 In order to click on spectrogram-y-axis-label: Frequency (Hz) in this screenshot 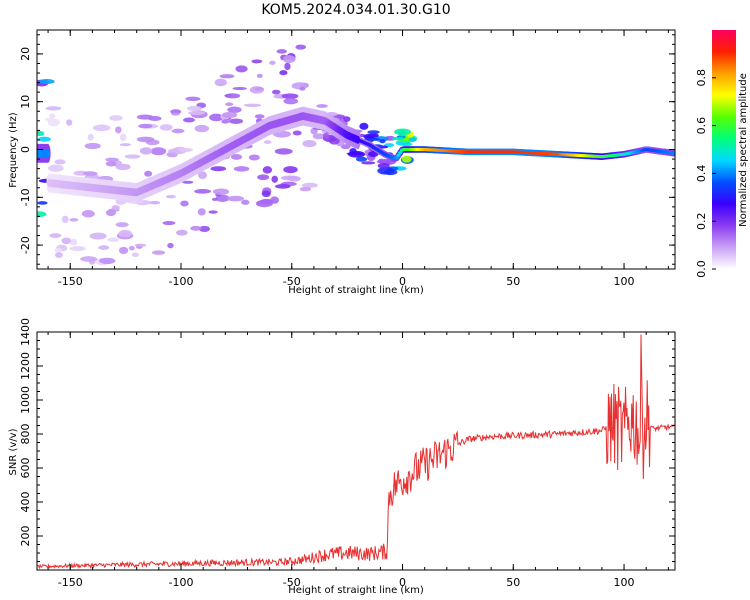, I will do `click(13, 150)`.